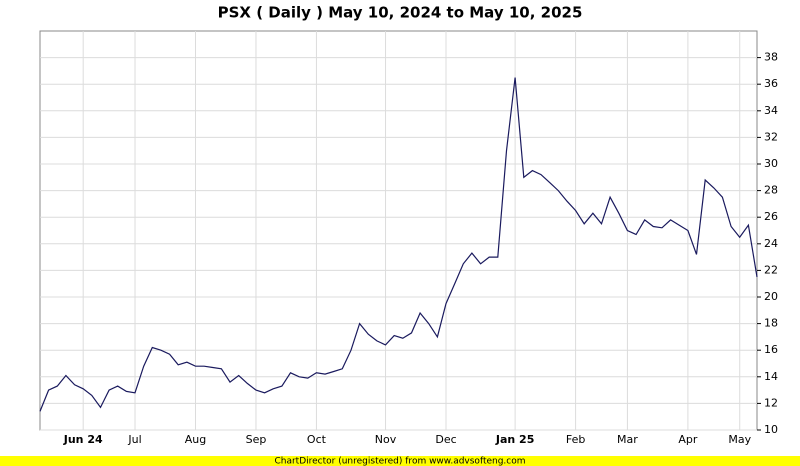  I want to click on footer-bar, so click(400, 461).